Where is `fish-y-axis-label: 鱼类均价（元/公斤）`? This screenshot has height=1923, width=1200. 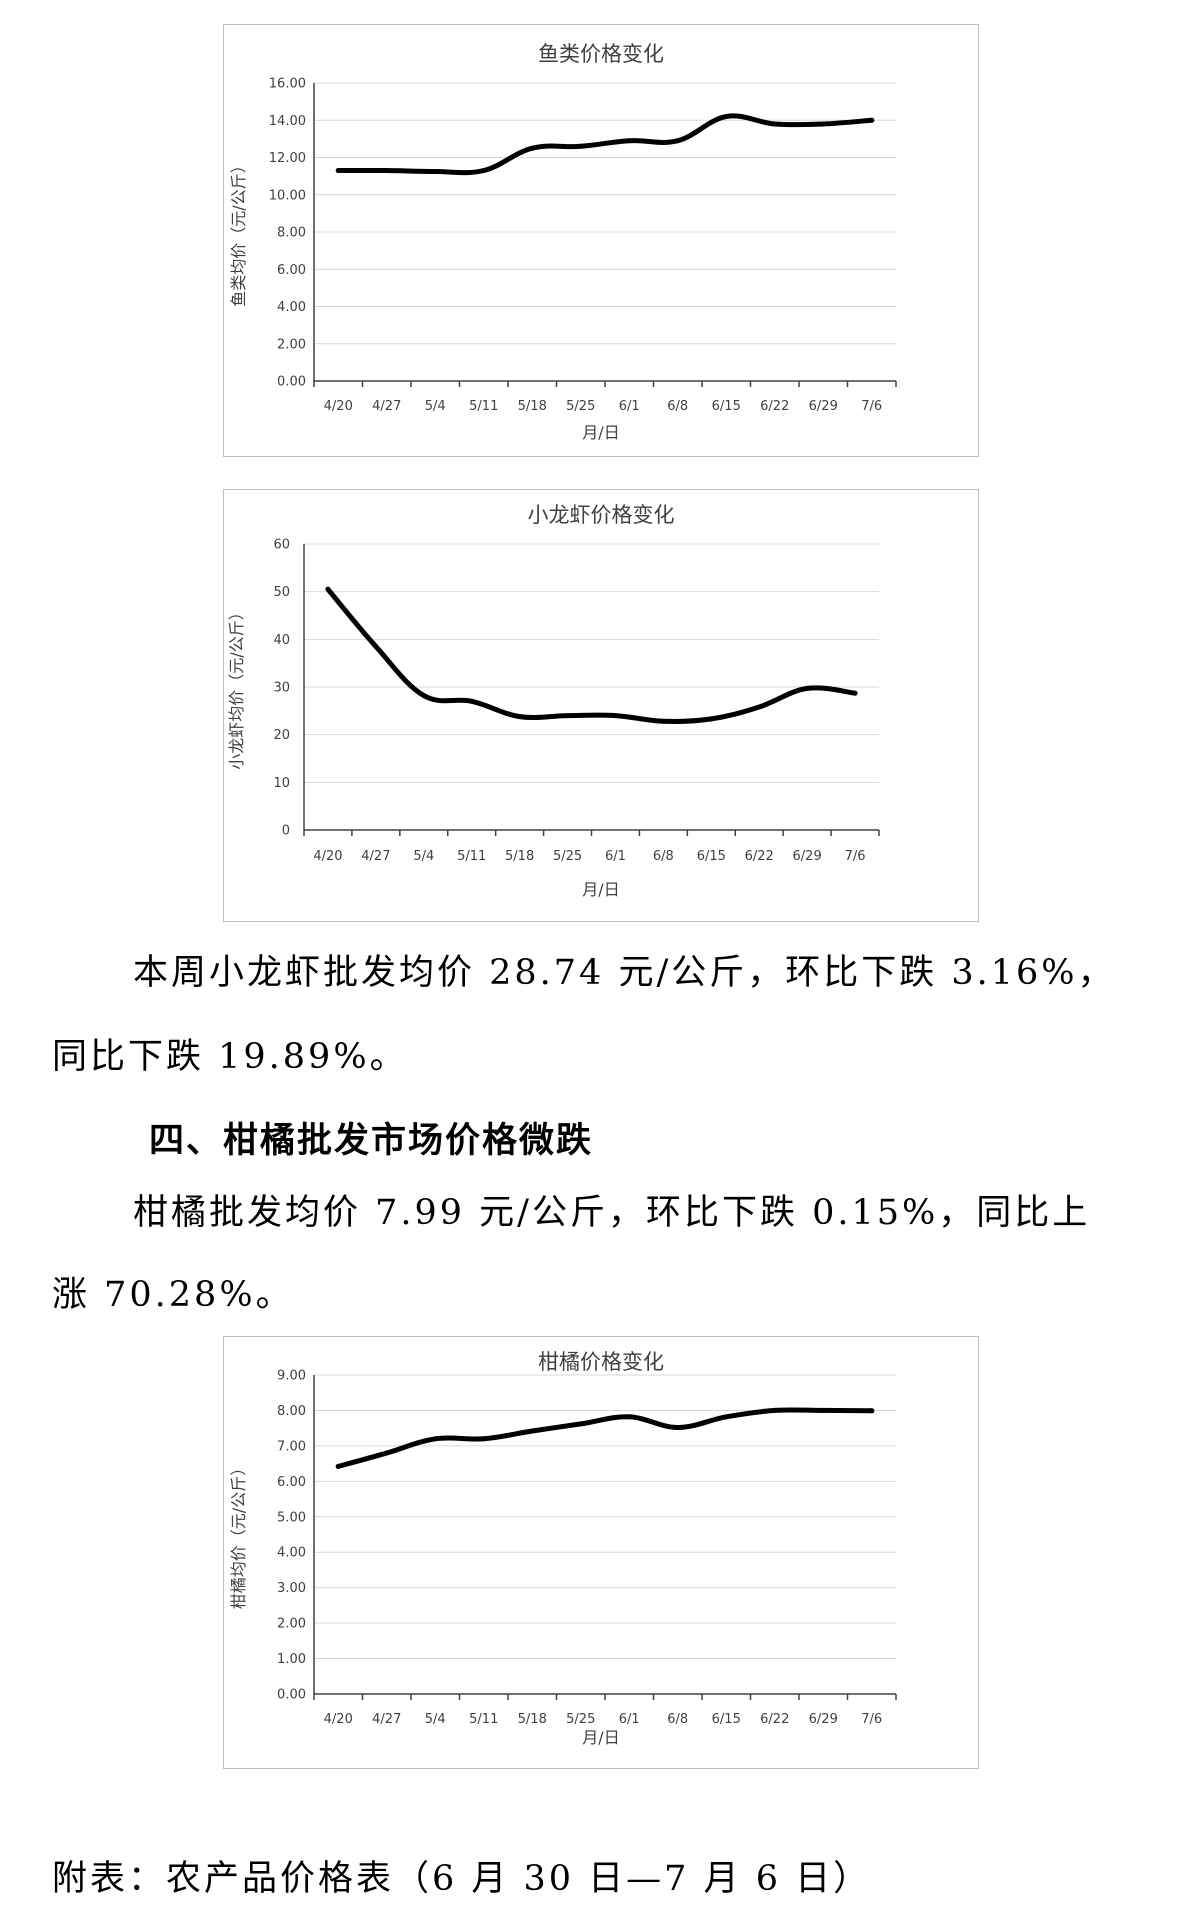
fish-y-axis-label: 鱼类均价（元/公斤） is located at coordinates (238, 231).